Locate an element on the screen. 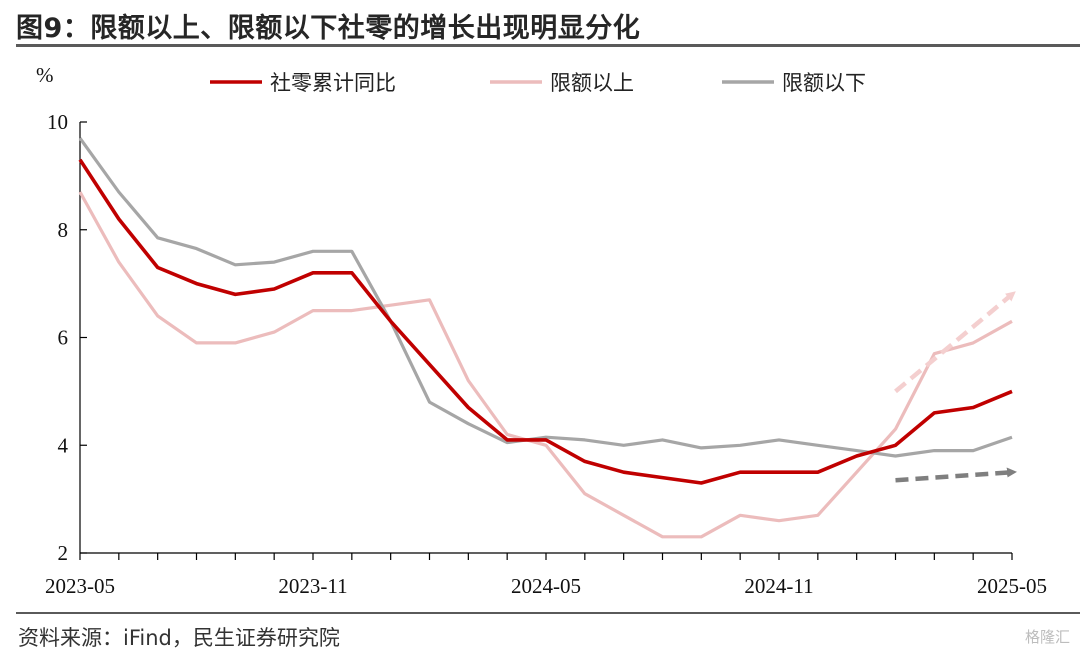 Image resolution: width=1080 pixels, height=656 pixels. annotation-layer is located at coordinates (955, 387).